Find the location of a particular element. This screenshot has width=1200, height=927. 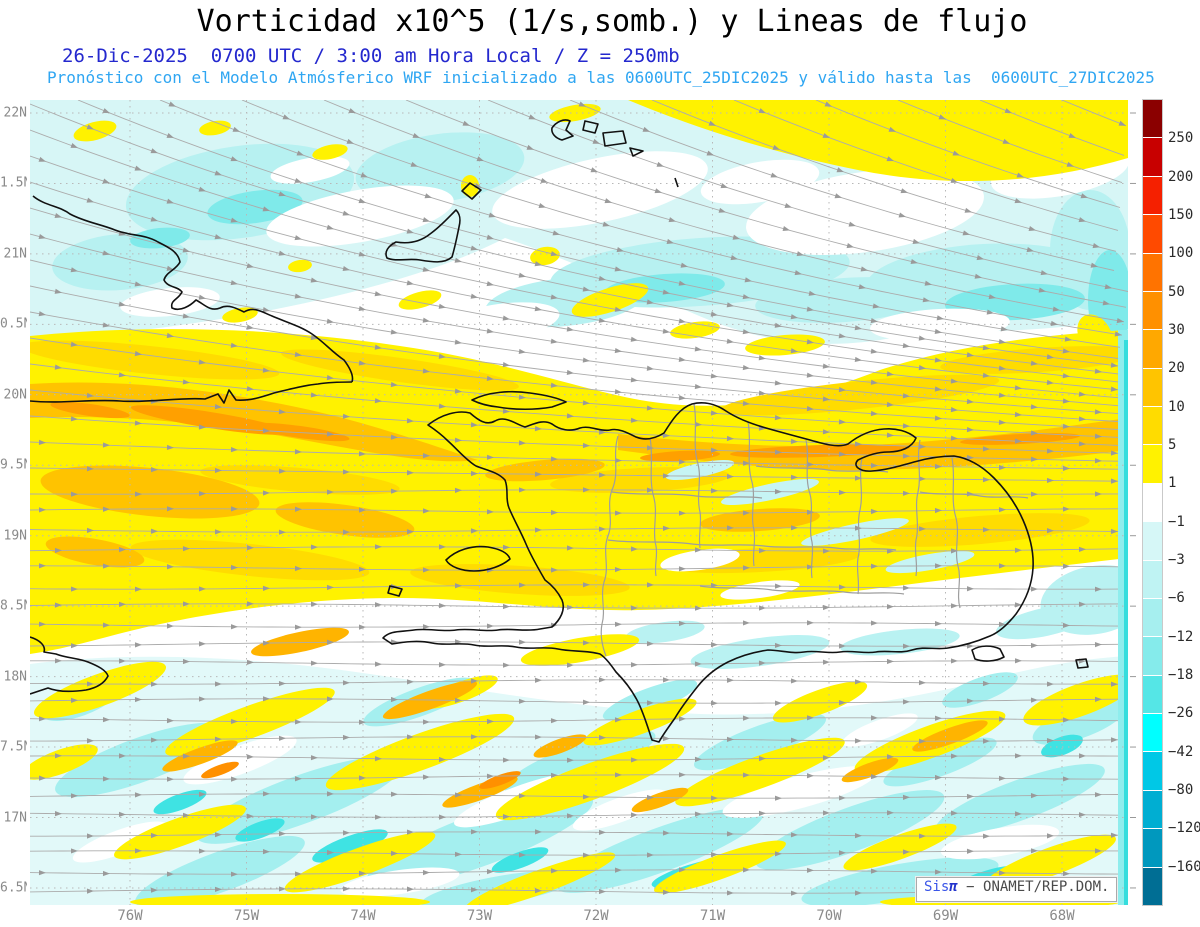

colorbar-label-30: 30 is located at coordinates (1176, 330).